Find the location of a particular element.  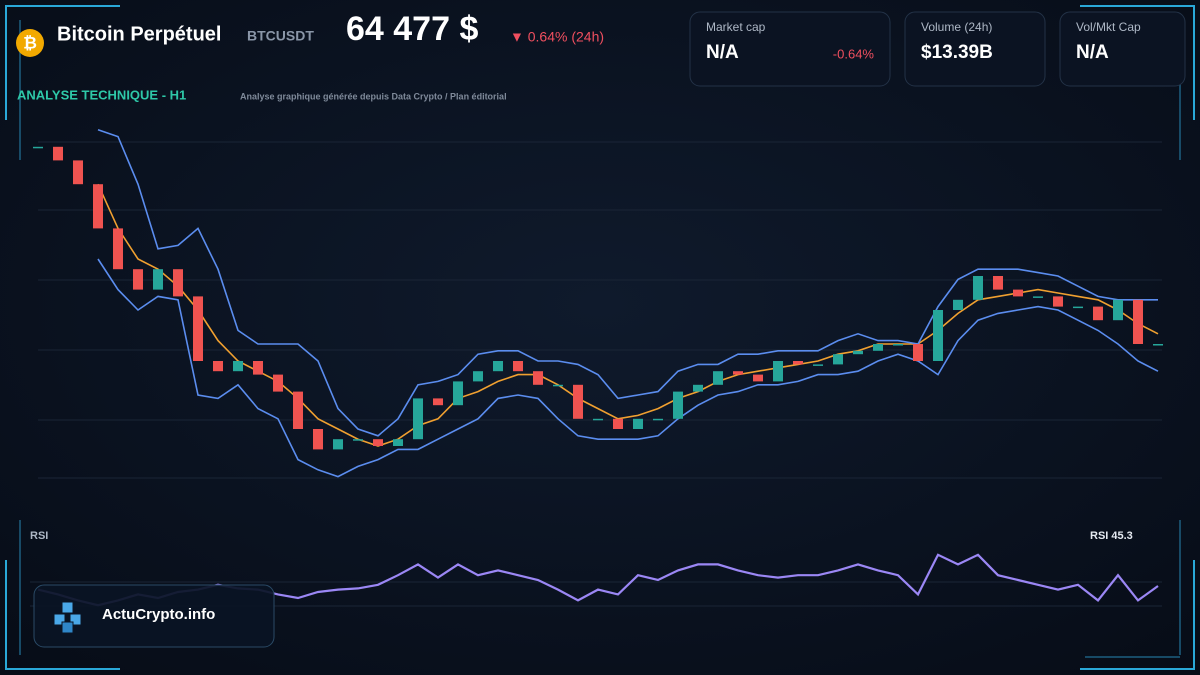

card-label: Volume (24h) is located at coordinates (956, 27).